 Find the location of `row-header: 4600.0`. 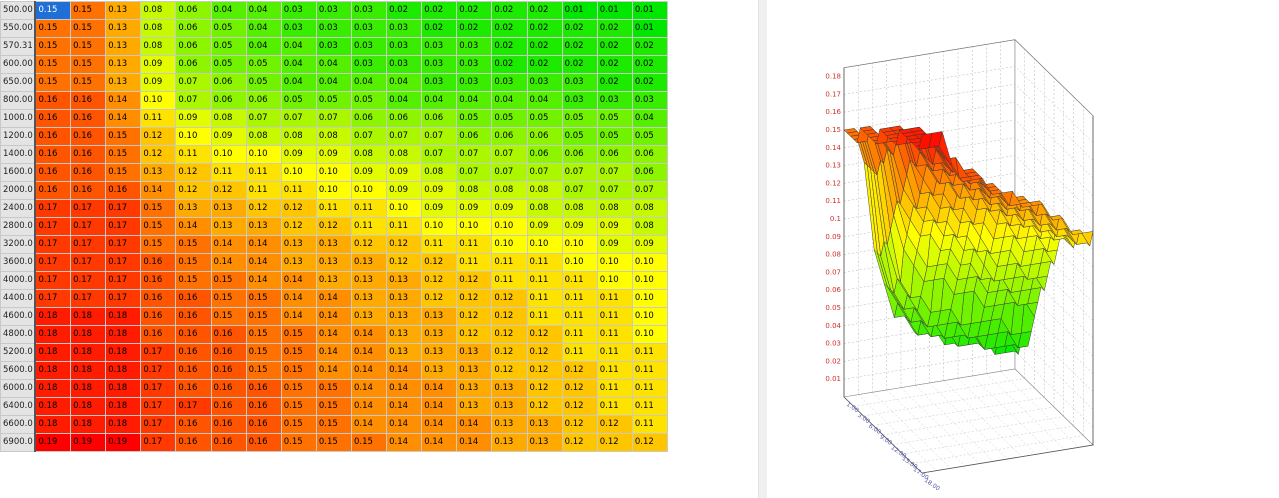

row-header: 4600.0 is located at coordinates (18, 316).